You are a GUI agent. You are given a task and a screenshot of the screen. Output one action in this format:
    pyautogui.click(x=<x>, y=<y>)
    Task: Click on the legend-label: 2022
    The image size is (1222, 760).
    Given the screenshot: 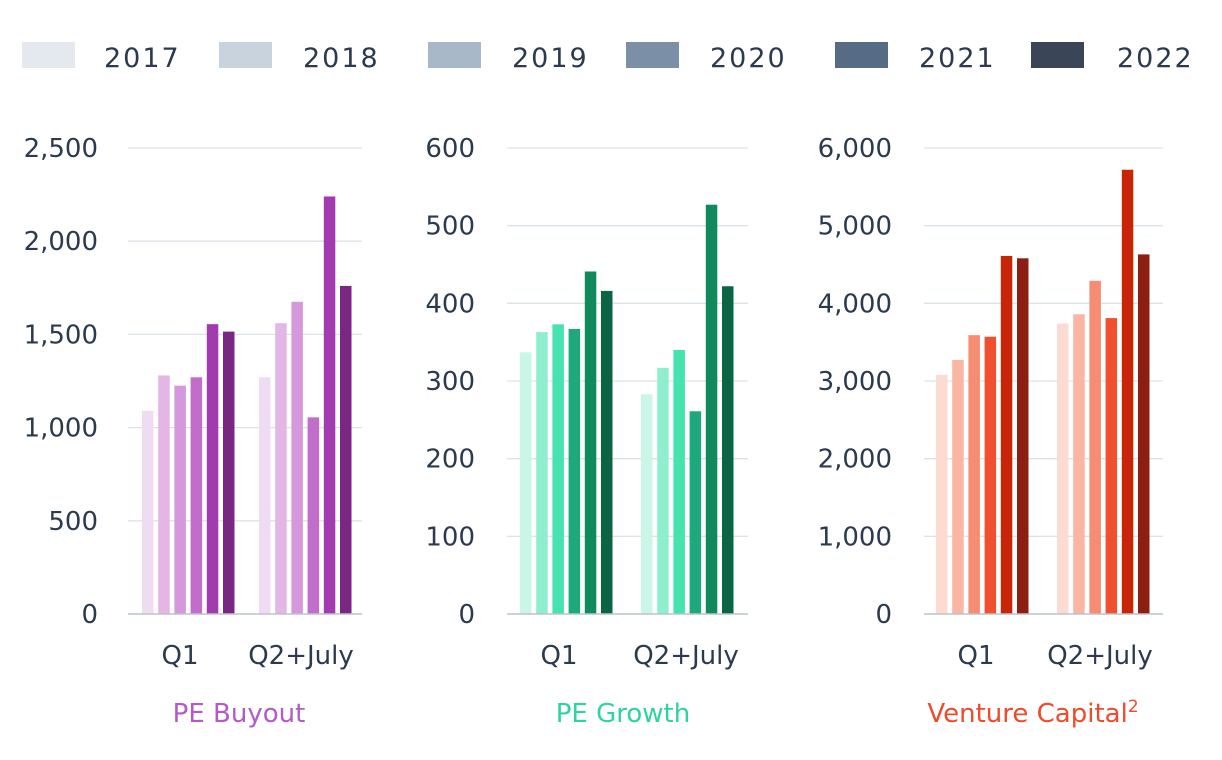 What is the action you would take?
    pyautogui.click(x=1155, y=58)
    